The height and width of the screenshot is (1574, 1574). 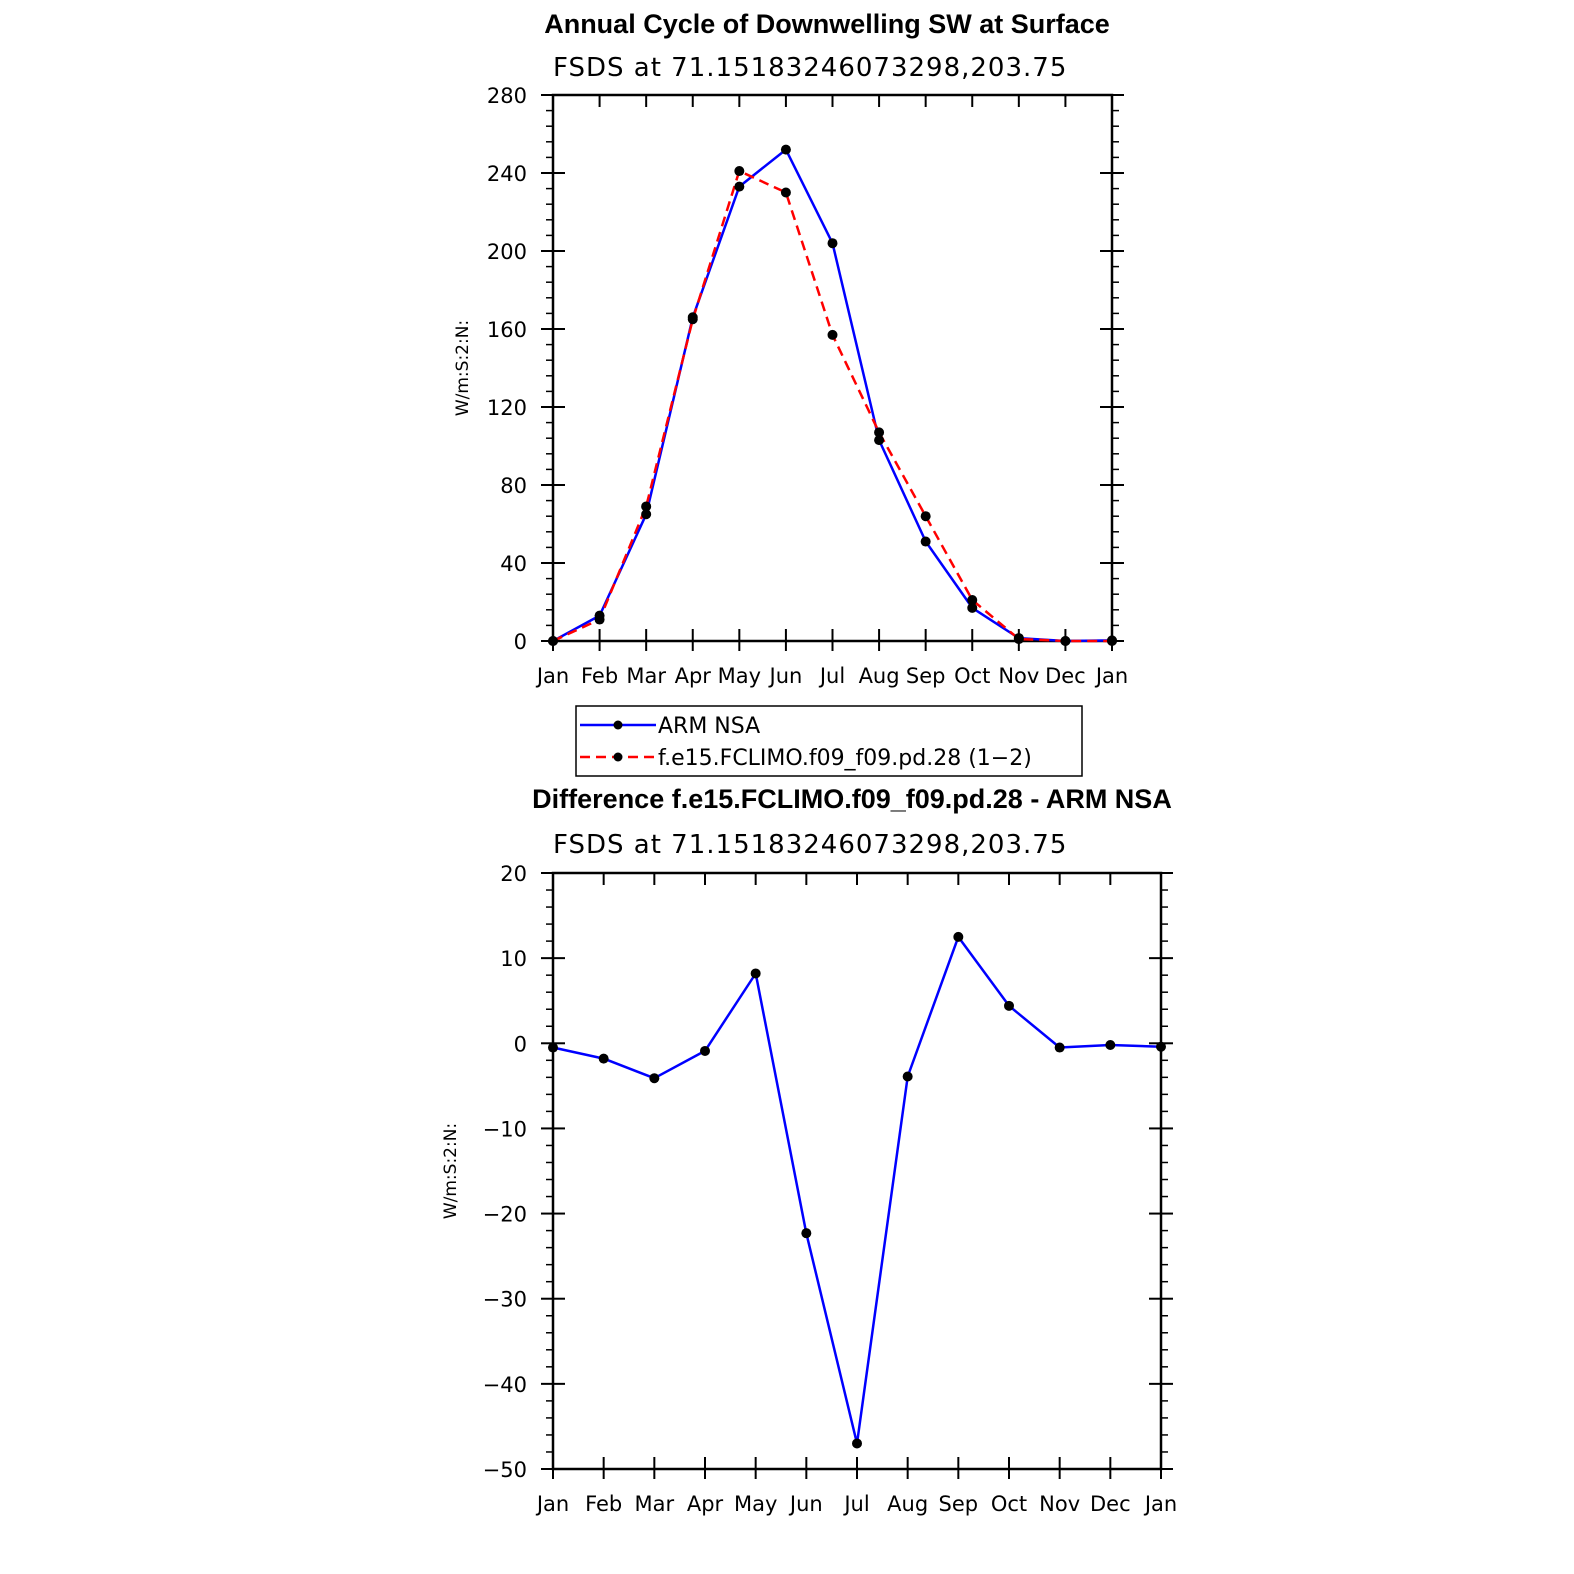 What do you see at coordinates (513, 959) in the screenshot?
I see `y-tick-label: 10` at bounding box center [513, 959].